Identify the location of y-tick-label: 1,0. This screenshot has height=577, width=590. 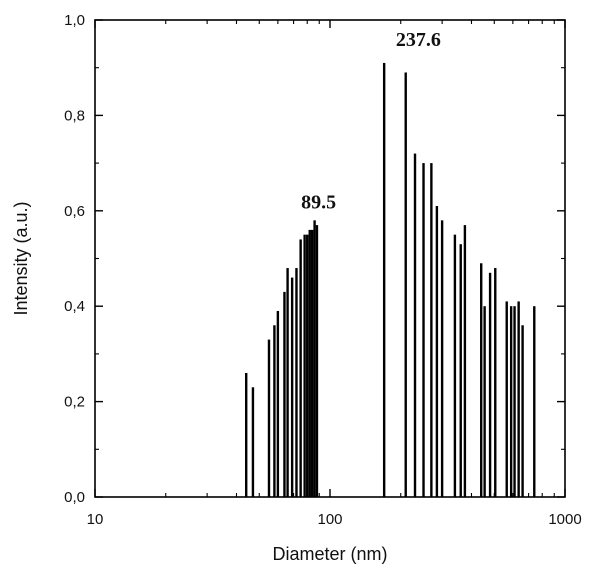
(74, 20).